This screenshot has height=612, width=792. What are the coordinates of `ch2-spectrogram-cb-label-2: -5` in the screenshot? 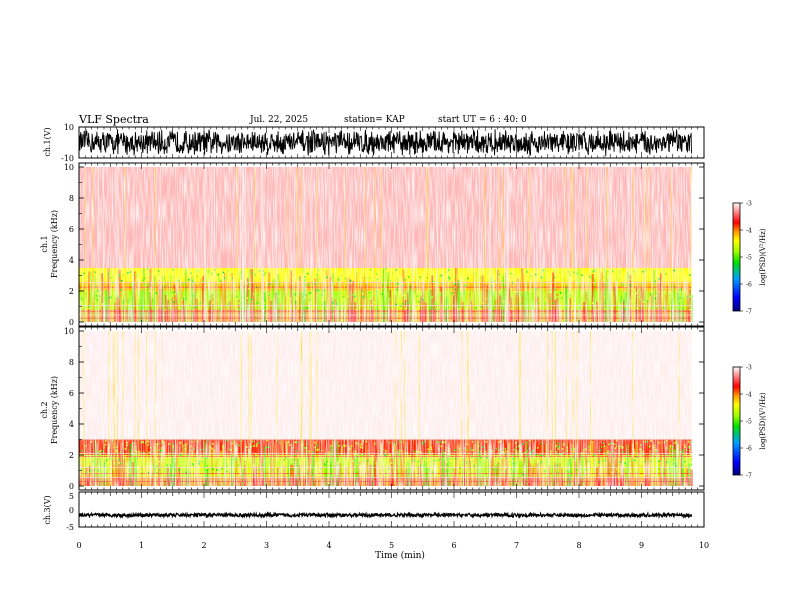 It's located at (749, 422).